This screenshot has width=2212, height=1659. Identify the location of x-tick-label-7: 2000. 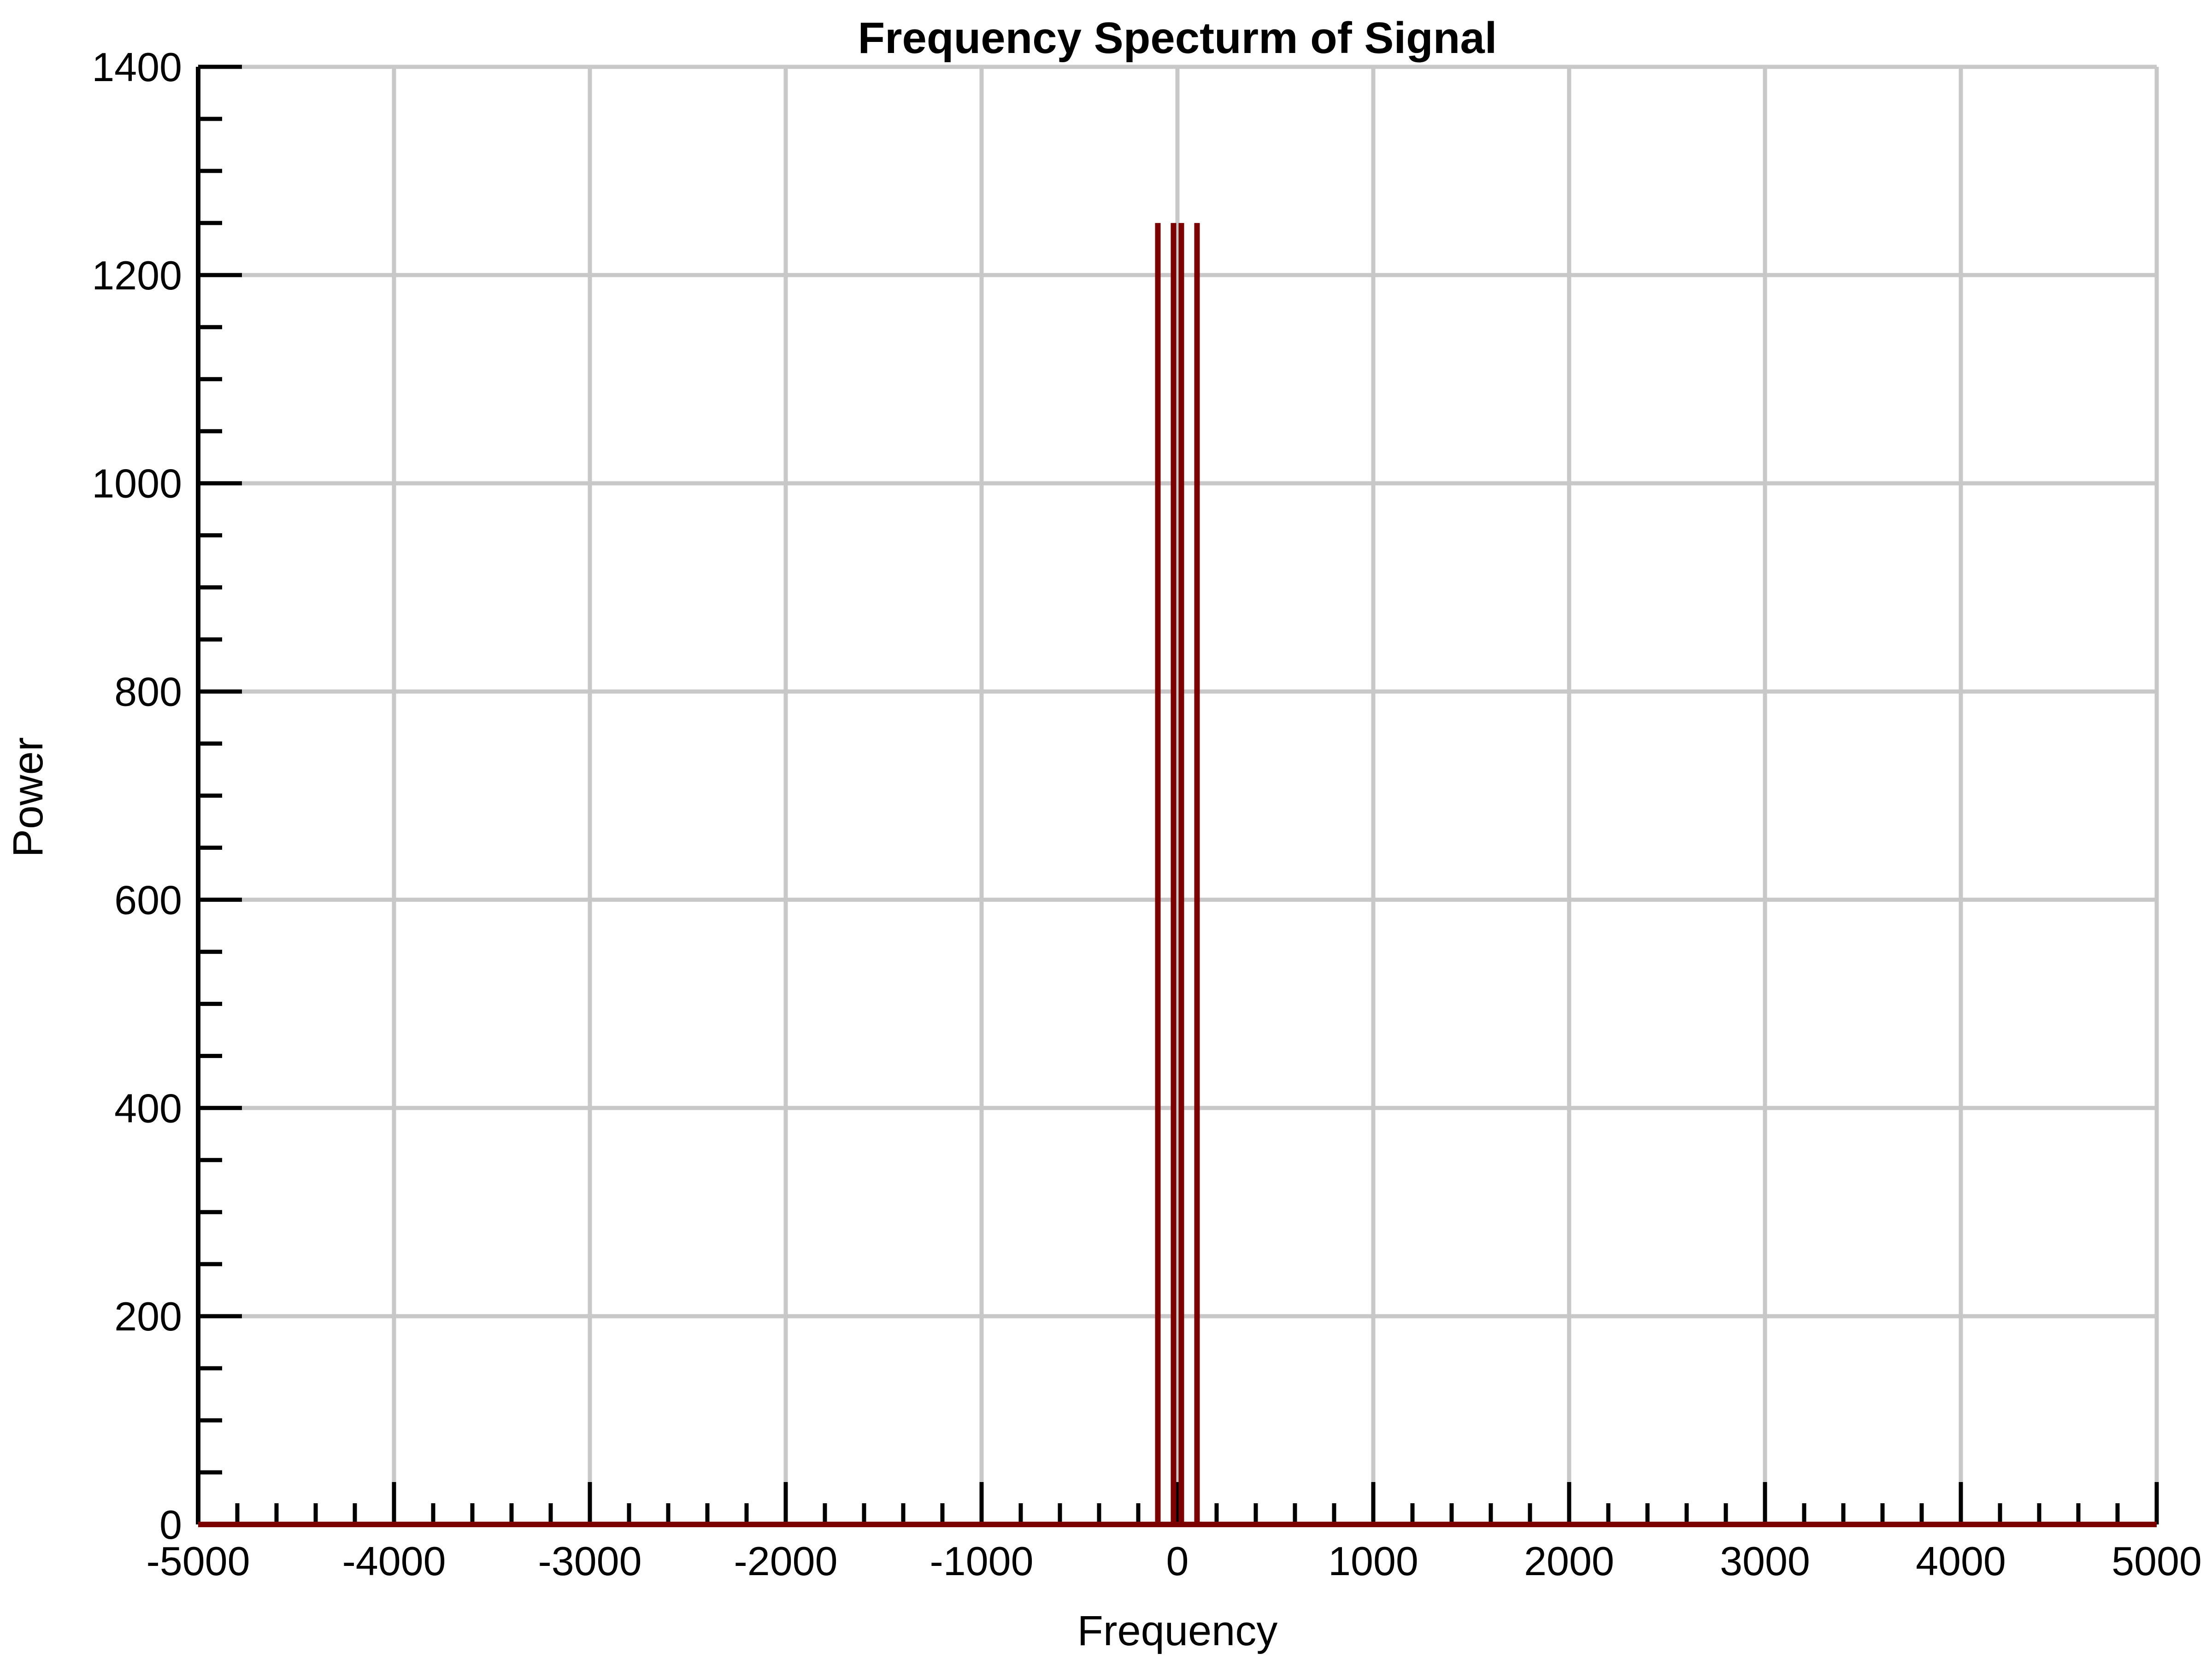
(1569, 1561).